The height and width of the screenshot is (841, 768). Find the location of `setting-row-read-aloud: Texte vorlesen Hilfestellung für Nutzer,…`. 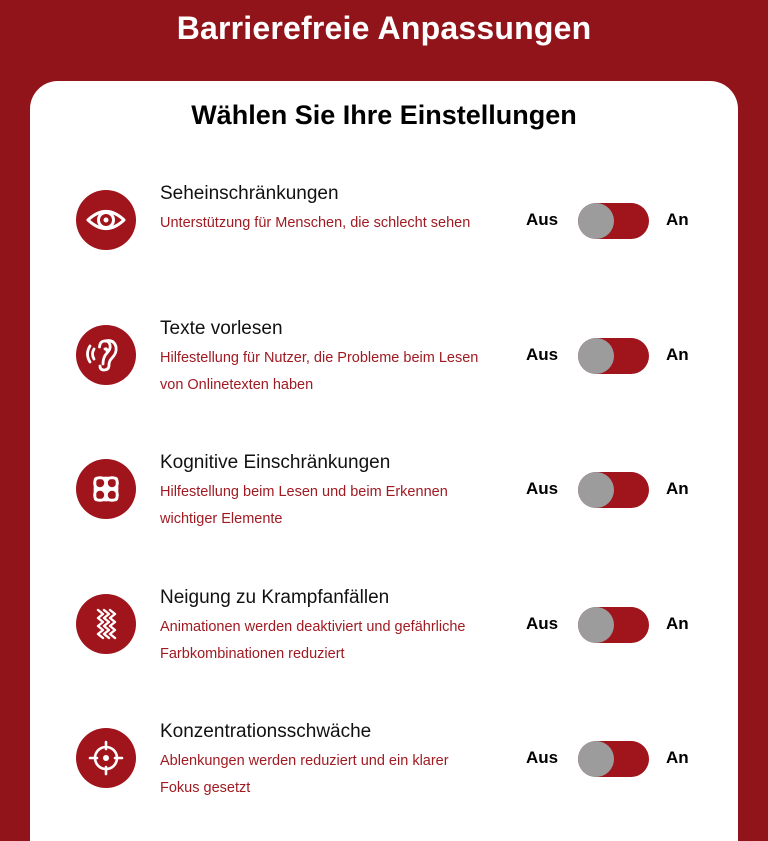

setting-row-read-aloud: Texte vorlesen Hilfestellung für Nutzer,… is located at coordinates (384, 363).